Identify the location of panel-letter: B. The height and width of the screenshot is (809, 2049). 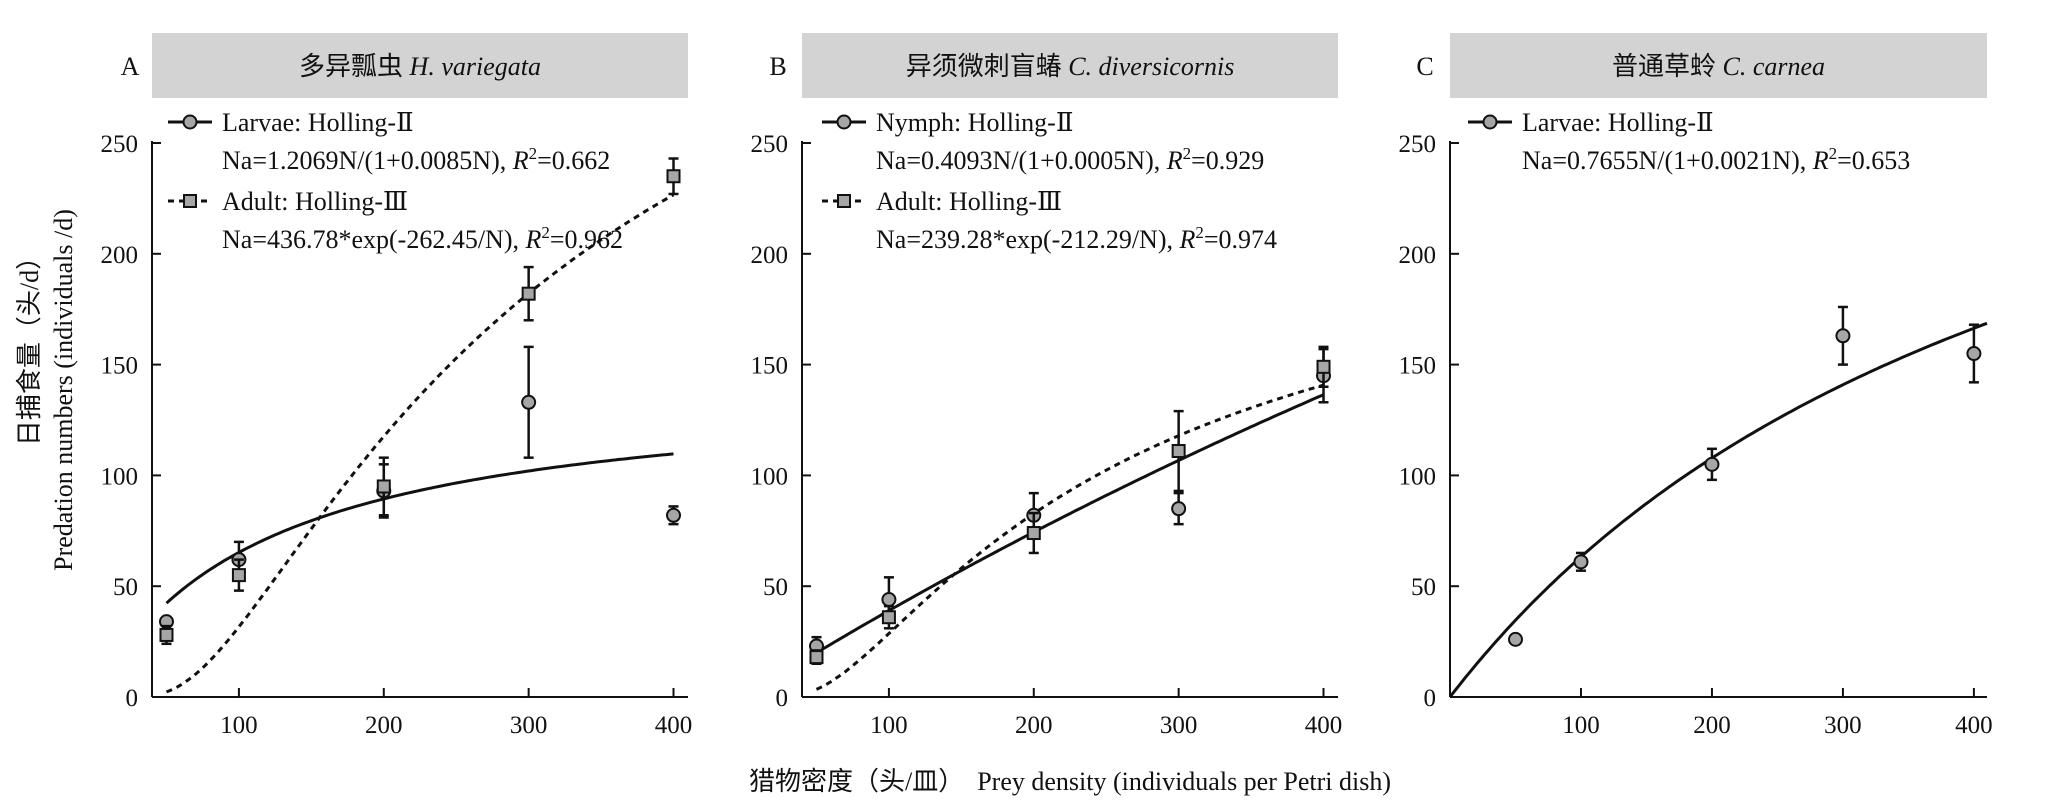
(777, 66).